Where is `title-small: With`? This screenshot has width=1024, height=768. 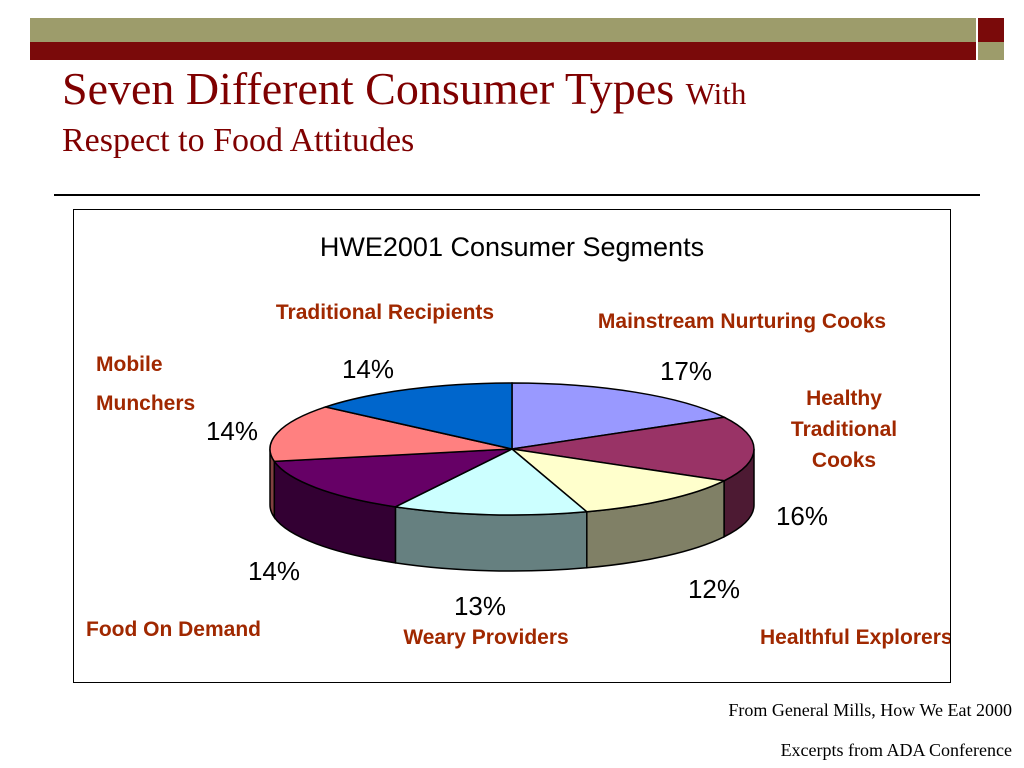 title-small: With is located at coordinates (716, 93).